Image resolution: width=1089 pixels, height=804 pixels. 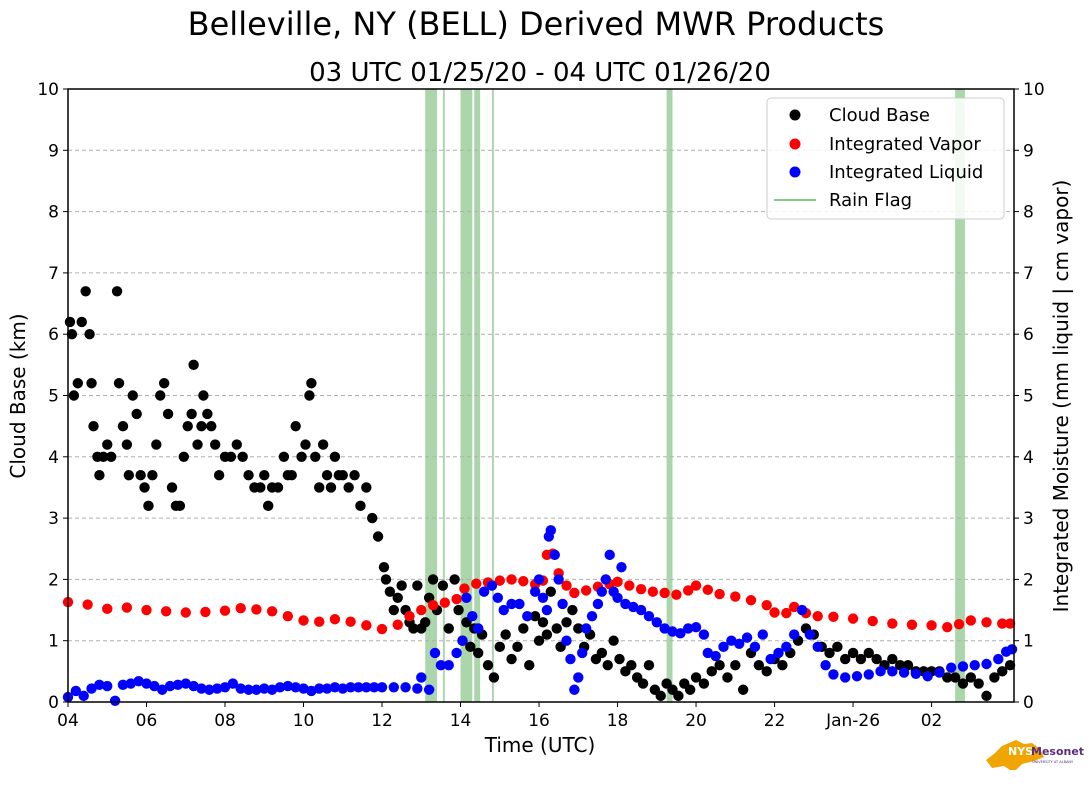 What do you see at coordinates (1028, 274) in the screenshot?
I see `y-tick-label-right: 7` at bounding box center [1028, 274].